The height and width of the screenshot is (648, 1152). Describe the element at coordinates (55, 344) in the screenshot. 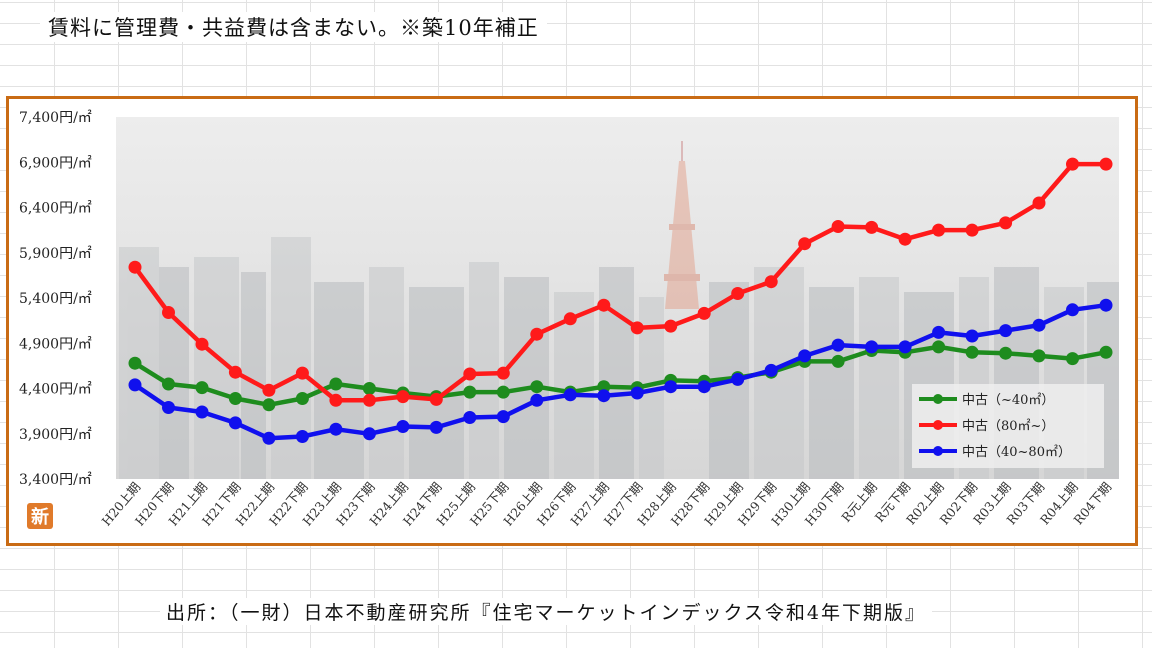

I see `y-tick-label: 4,900円/㎡` at that location.